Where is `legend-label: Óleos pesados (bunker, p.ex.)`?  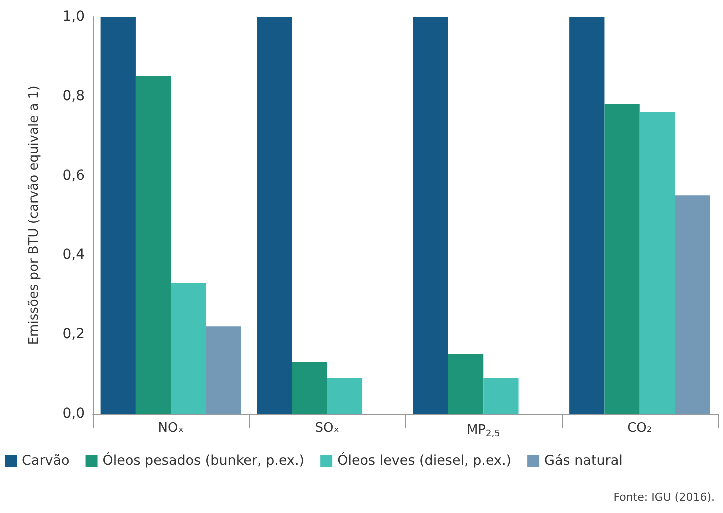
legend-label: Óleos pesados (bunker, p.ex.) is located at coordinates (203, 460).